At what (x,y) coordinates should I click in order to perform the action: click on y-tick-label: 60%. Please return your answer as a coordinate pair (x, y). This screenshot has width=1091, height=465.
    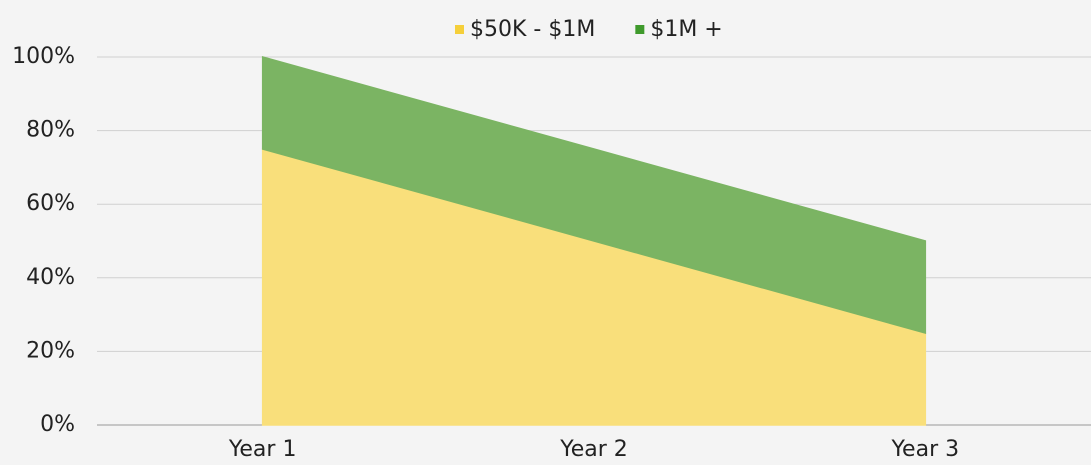
    Looking at the image, I should click on (50, 203).